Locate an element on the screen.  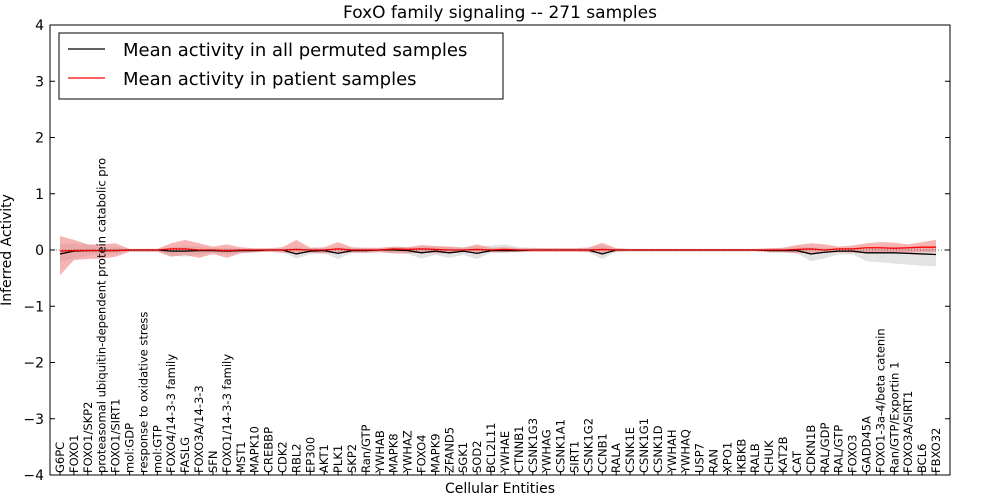
x-tick-label: PLK1 is located at coordinates (338, 459).